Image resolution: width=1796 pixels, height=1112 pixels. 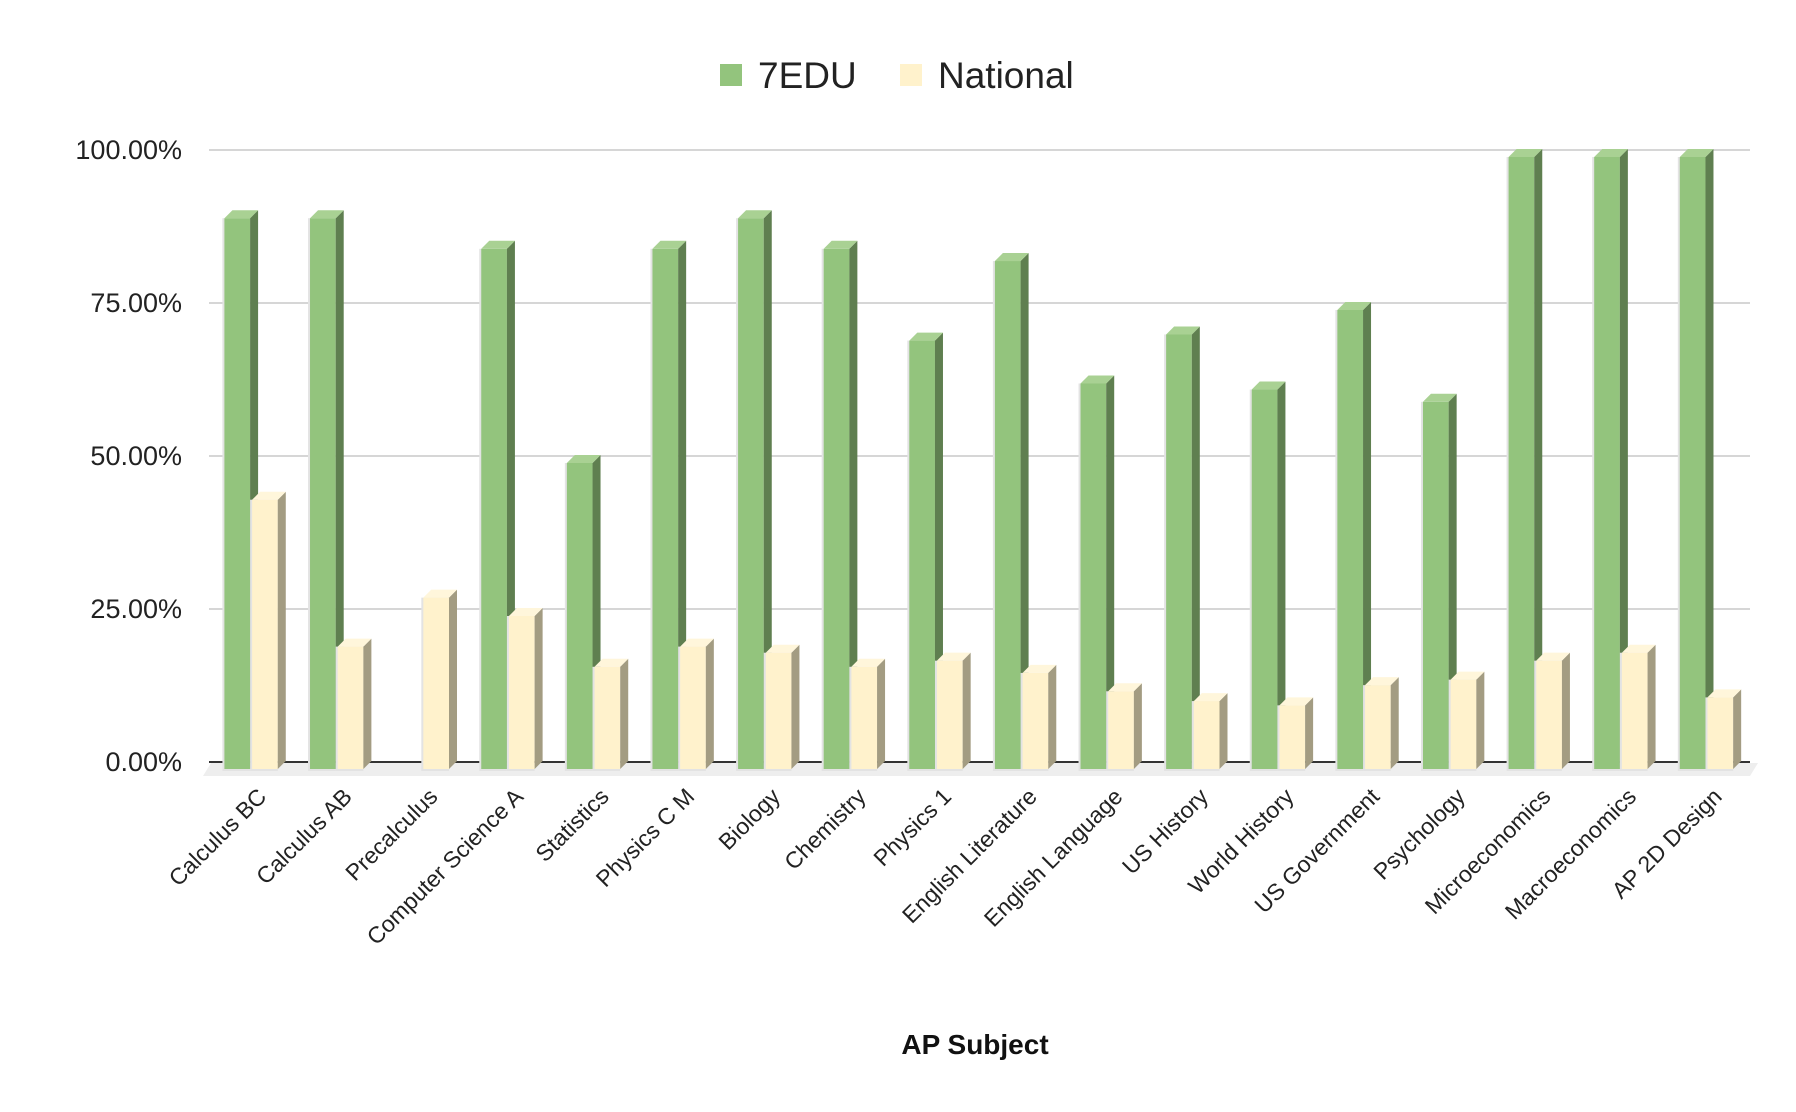 I want to click on legend: 7EDU National, so click(x=897, y=75).